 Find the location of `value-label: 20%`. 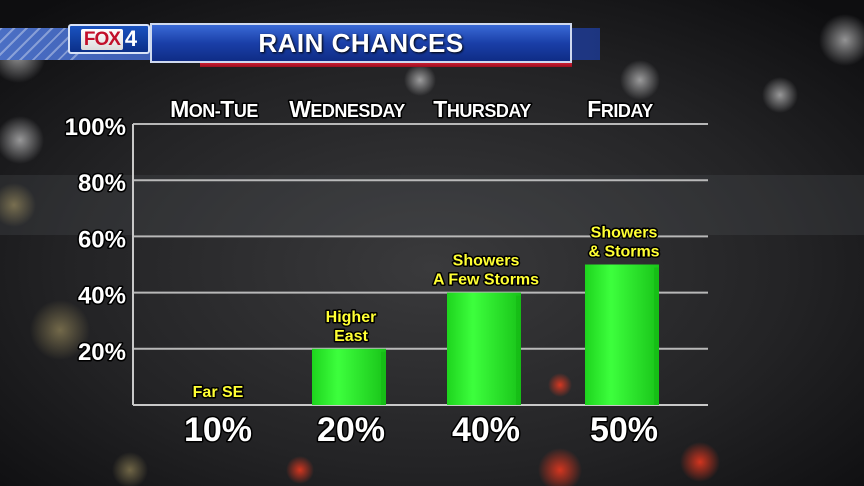

value-label: 20% is located at coordinates (351, 430).